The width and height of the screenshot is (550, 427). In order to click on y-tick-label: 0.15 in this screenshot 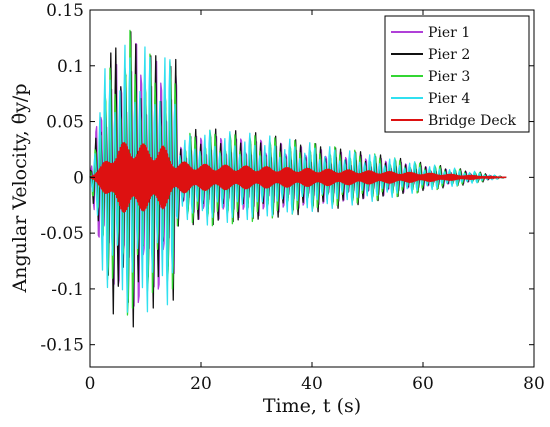, I will do `click(65, 11)`.